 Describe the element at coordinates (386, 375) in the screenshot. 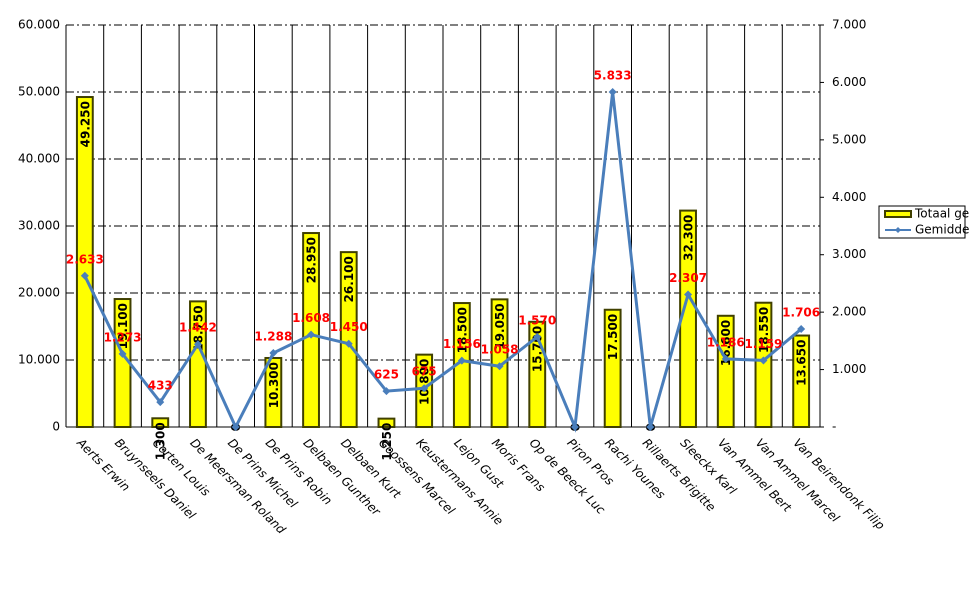

I see `line-value-label: 625` at that location.